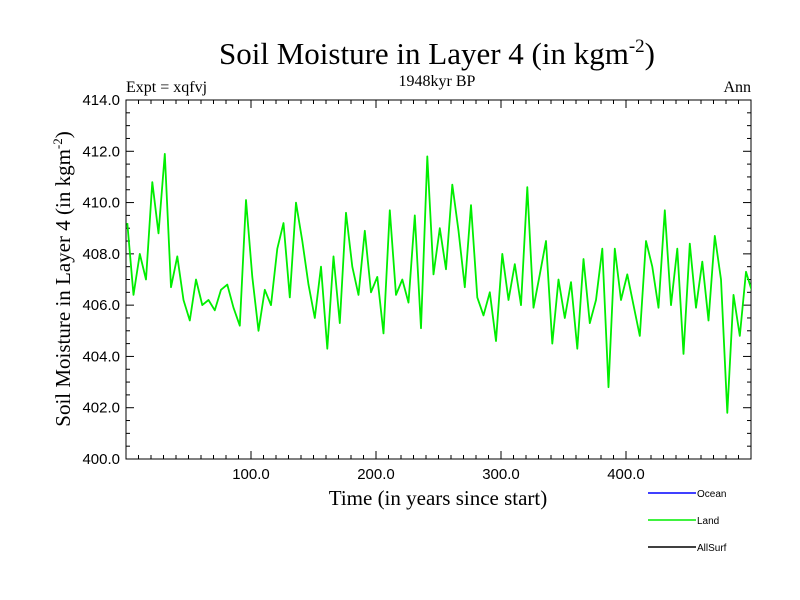  I want to click on x-axis-label: Time (in years since start), so click(438, 498).